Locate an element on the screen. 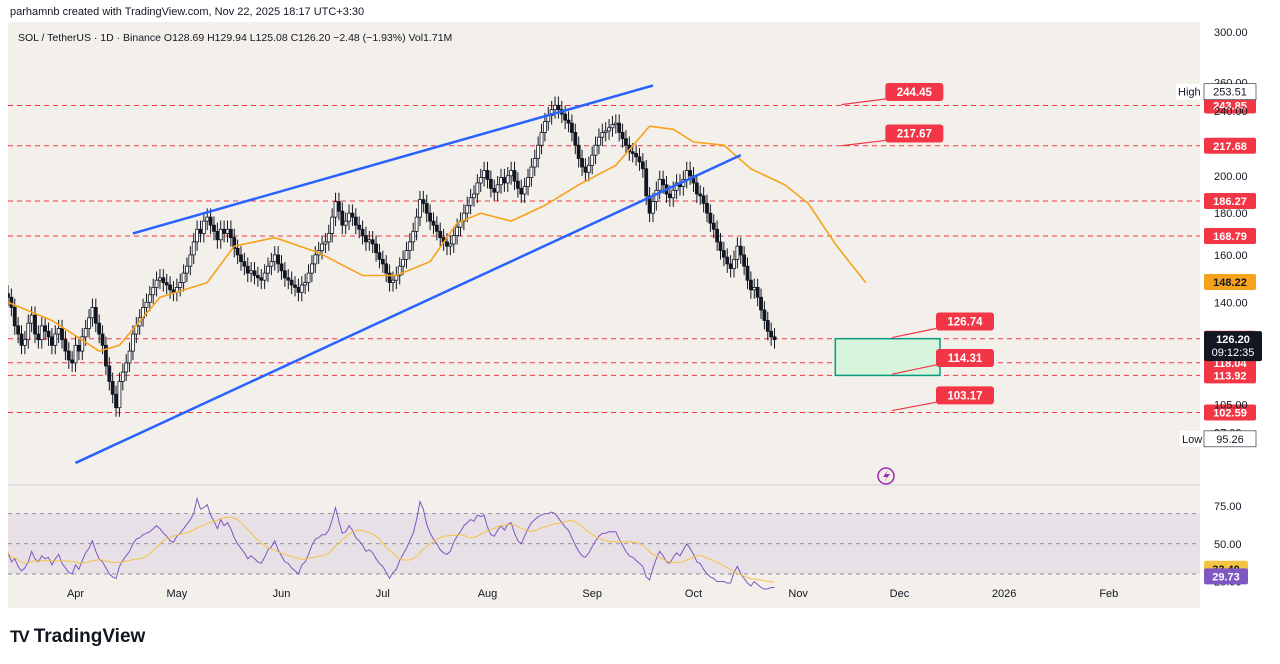 This screenshot has width=1280, height=664. support-zone is located at coordinates (887, 357).